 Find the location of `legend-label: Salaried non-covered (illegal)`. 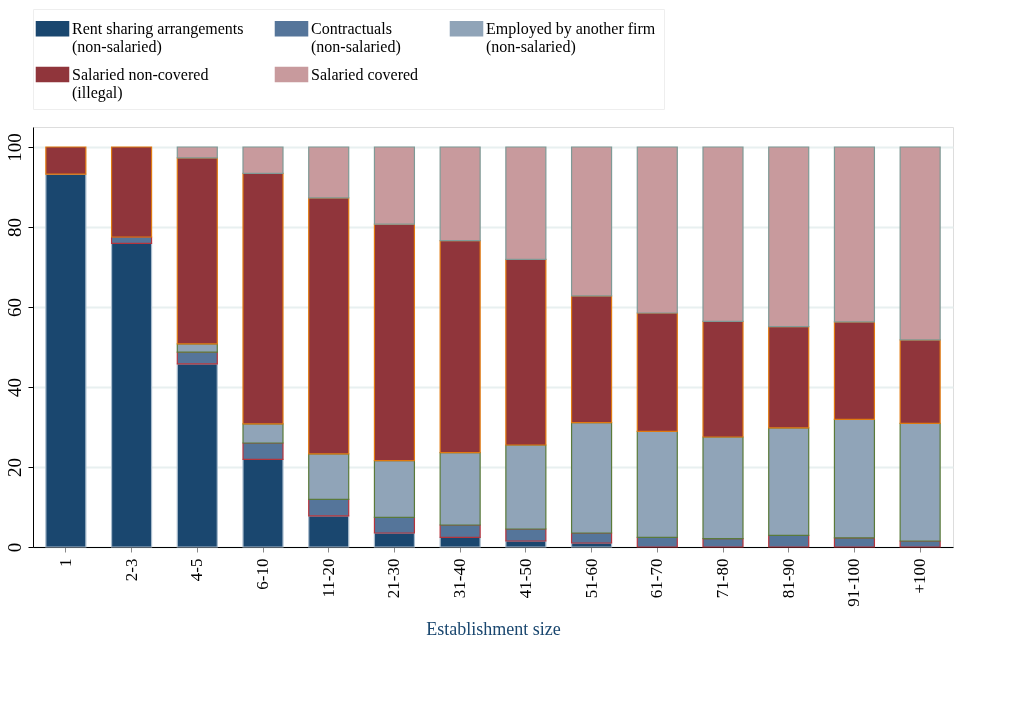

legend-label: Salaried non-covered (illegal) is located at coordinates (140, 83).